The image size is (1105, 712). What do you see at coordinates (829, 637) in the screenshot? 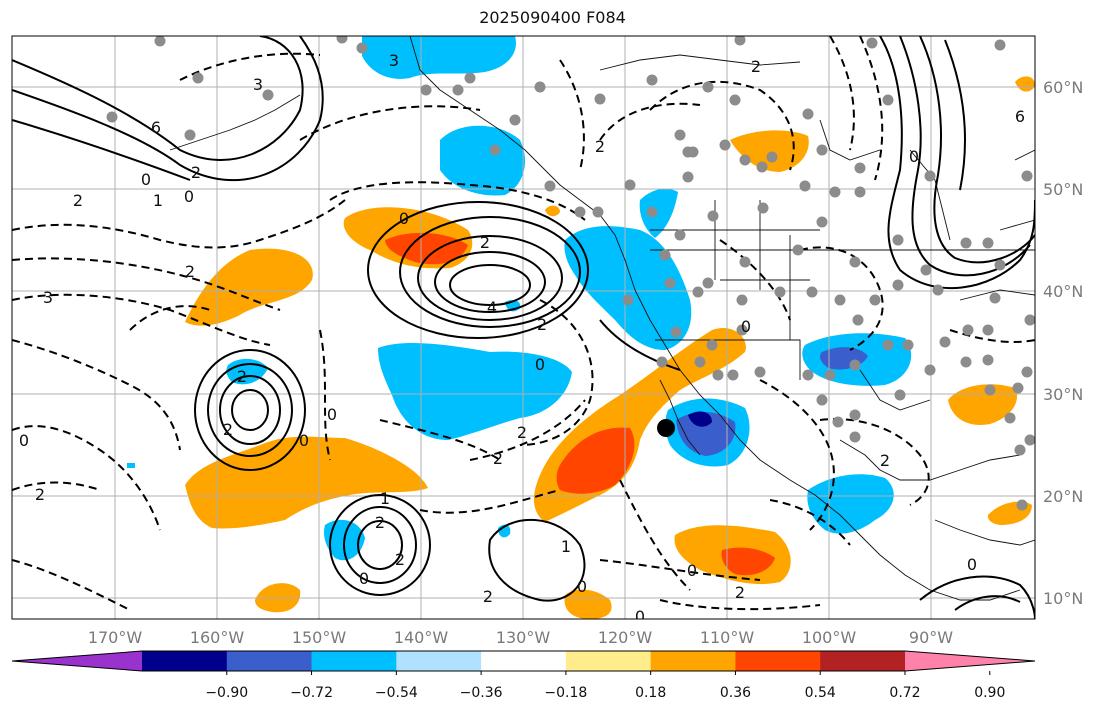
I see `lon-label: 100°W` at bounding box center [829, 637].